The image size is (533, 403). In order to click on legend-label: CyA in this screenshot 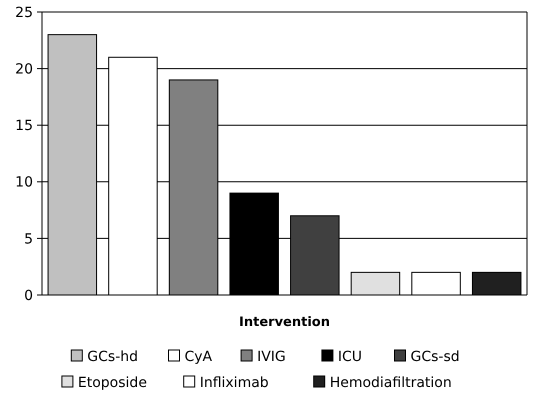, I will do `click(198, 356)`.